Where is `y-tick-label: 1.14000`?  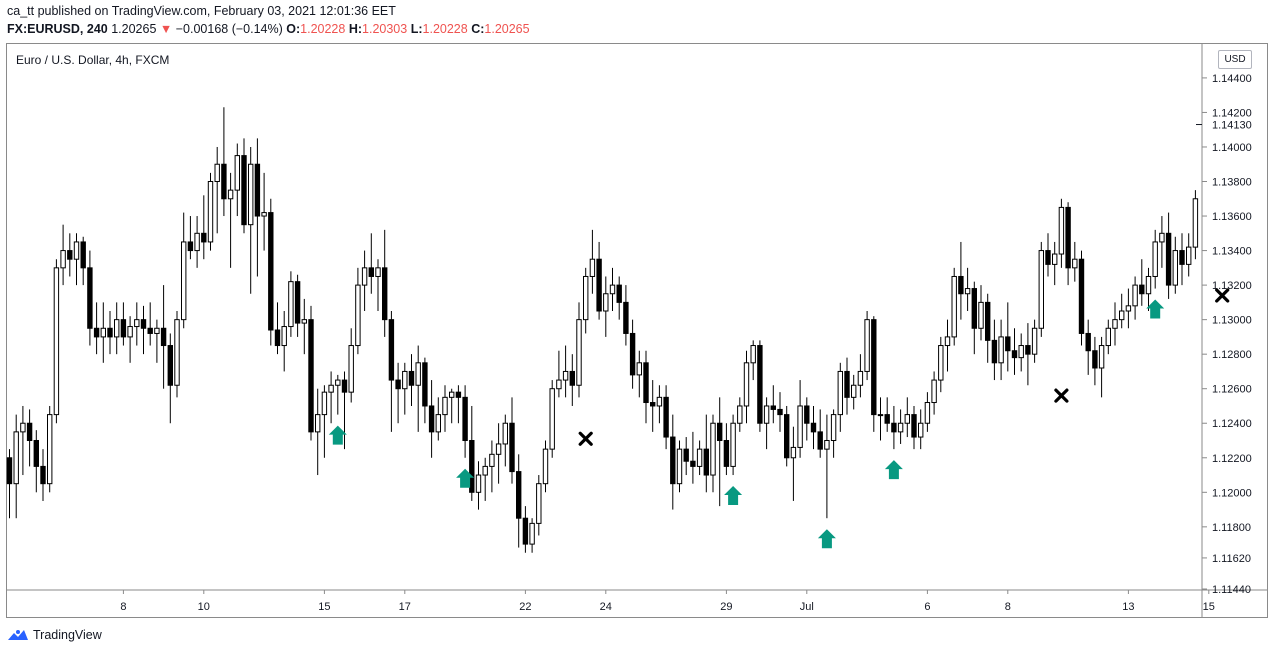
y-tick-label: 1.14000 is located at coordinates (1232, 148).